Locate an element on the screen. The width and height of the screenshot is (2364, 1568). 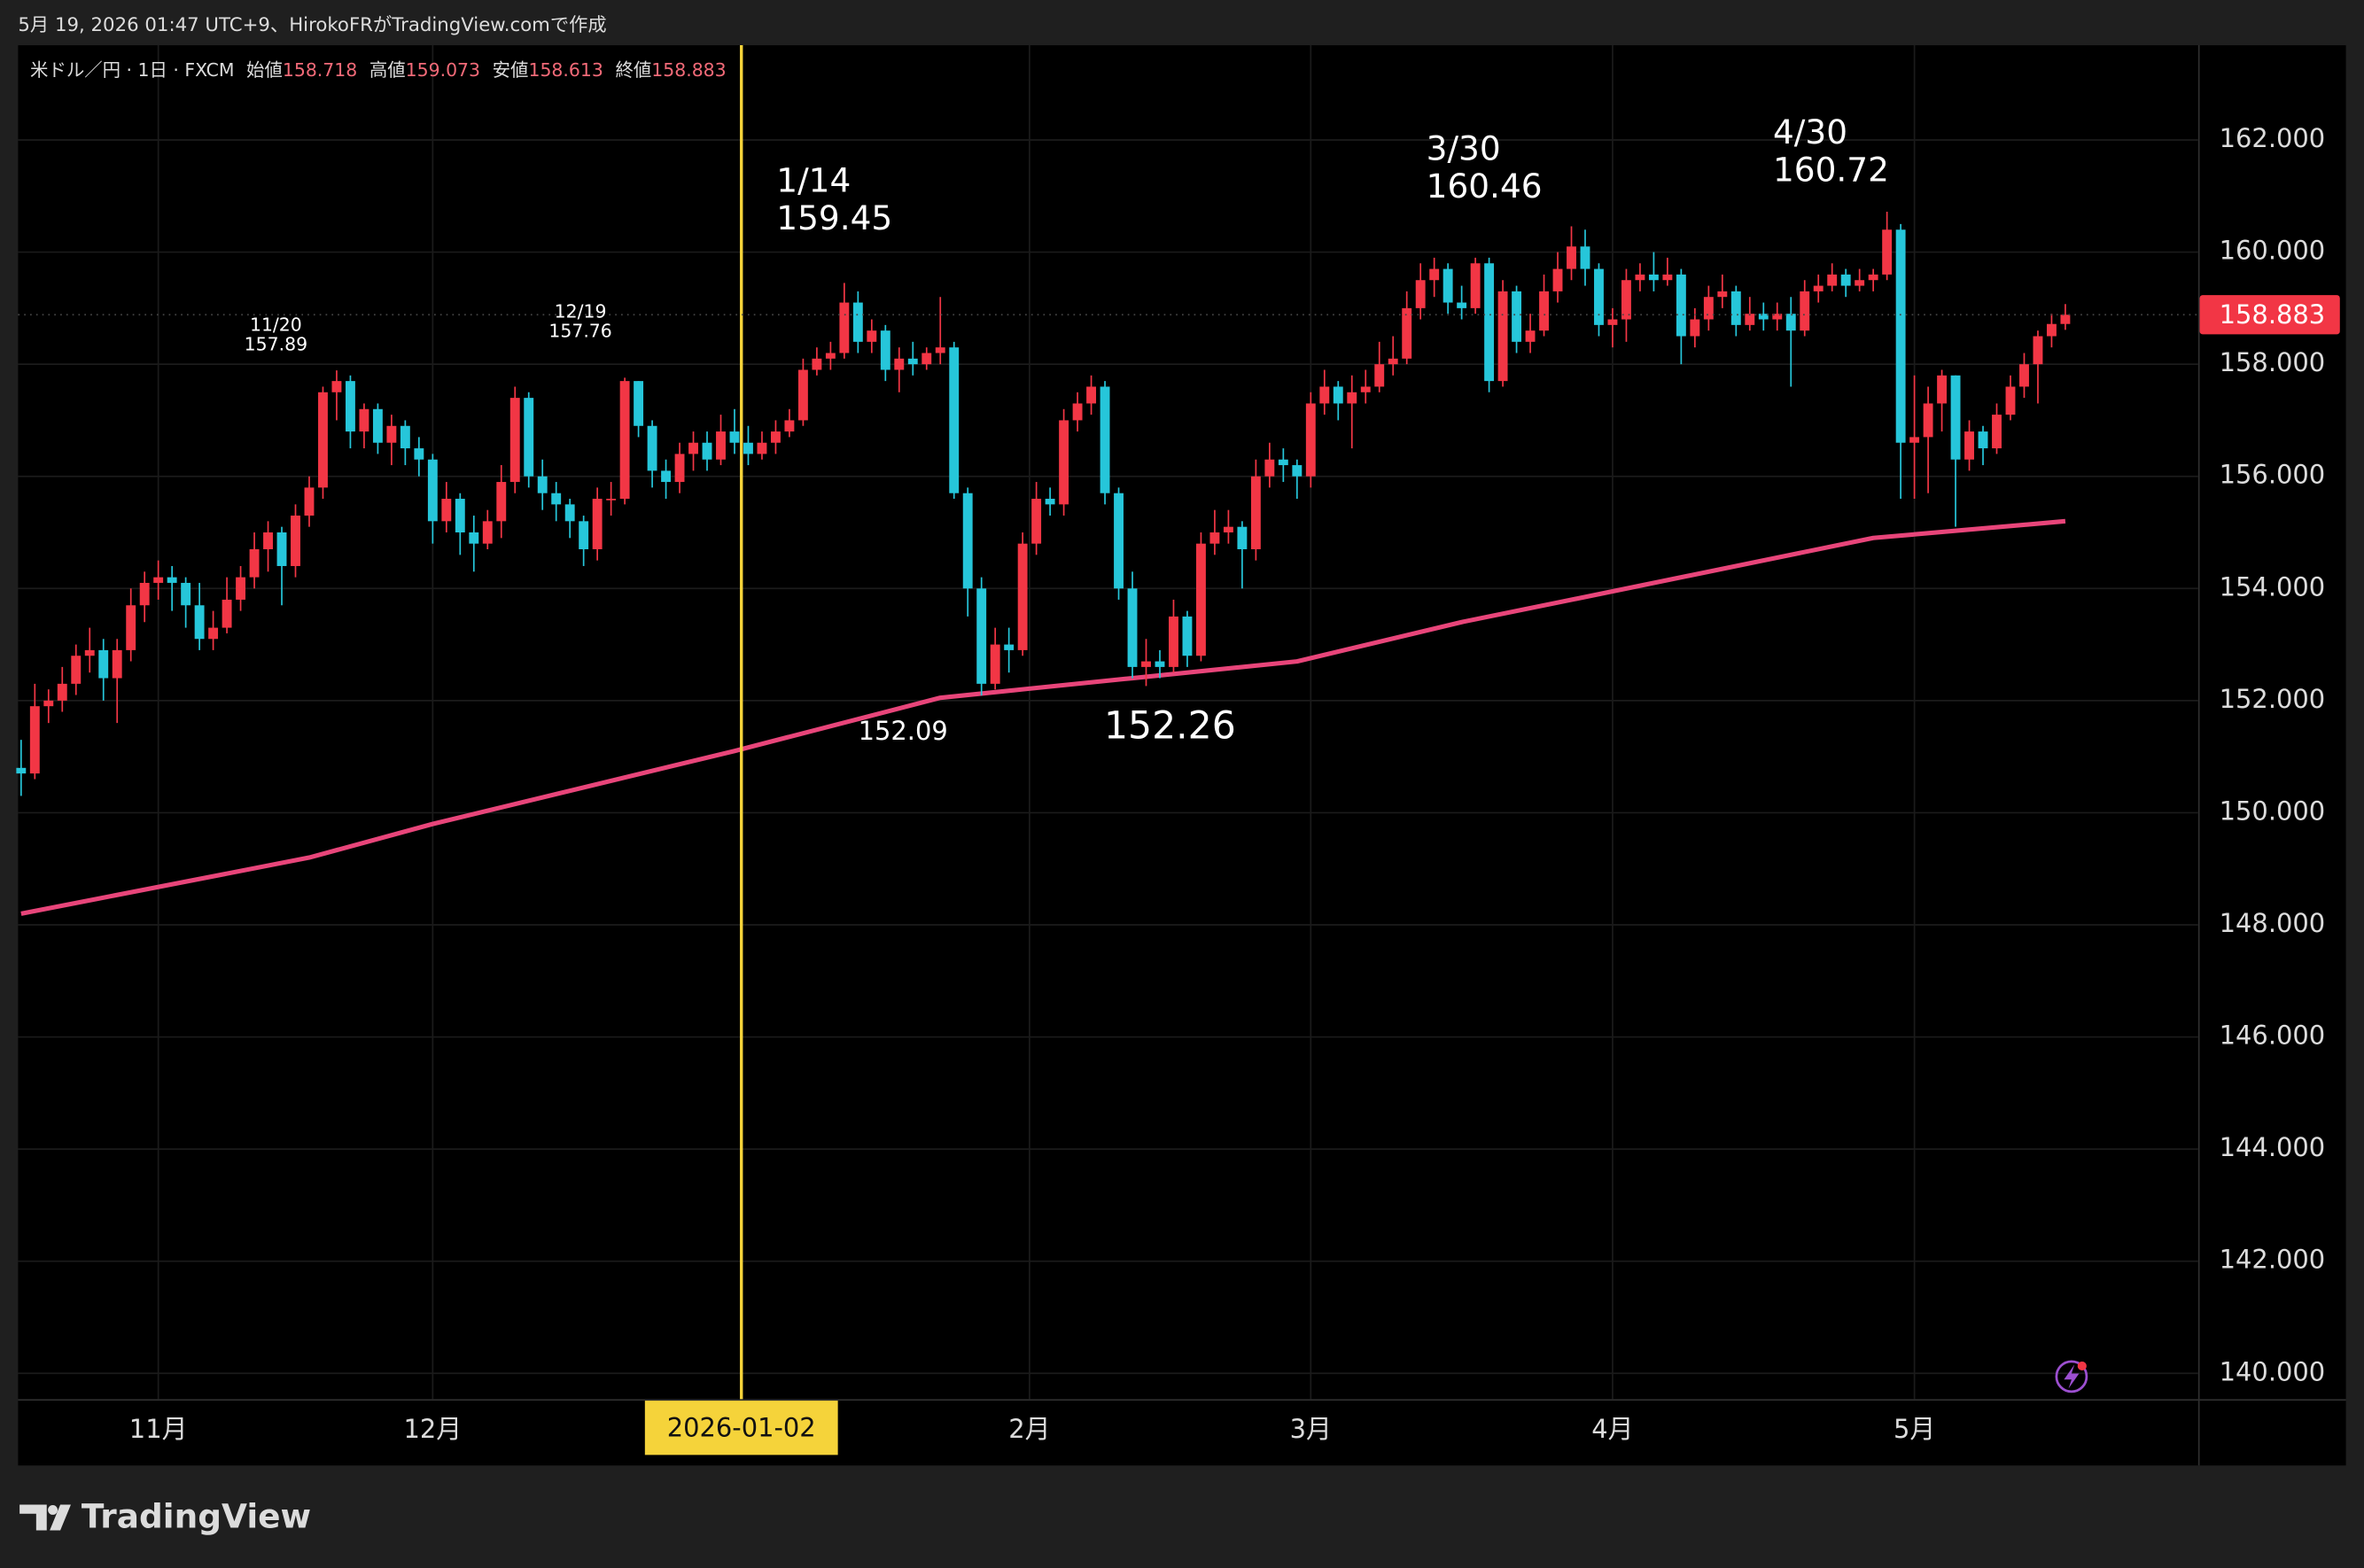
icon-circle is located at coordinates (2071, 1376).